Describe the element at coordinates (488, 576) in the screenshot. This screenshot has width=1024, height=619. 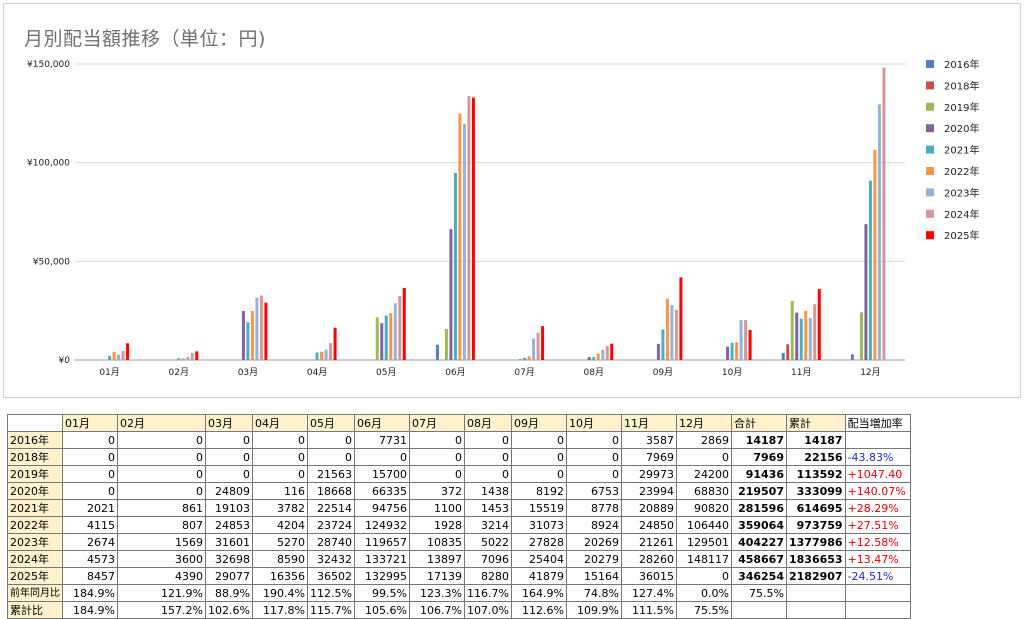
I see `table-cell: 8280` at that location.